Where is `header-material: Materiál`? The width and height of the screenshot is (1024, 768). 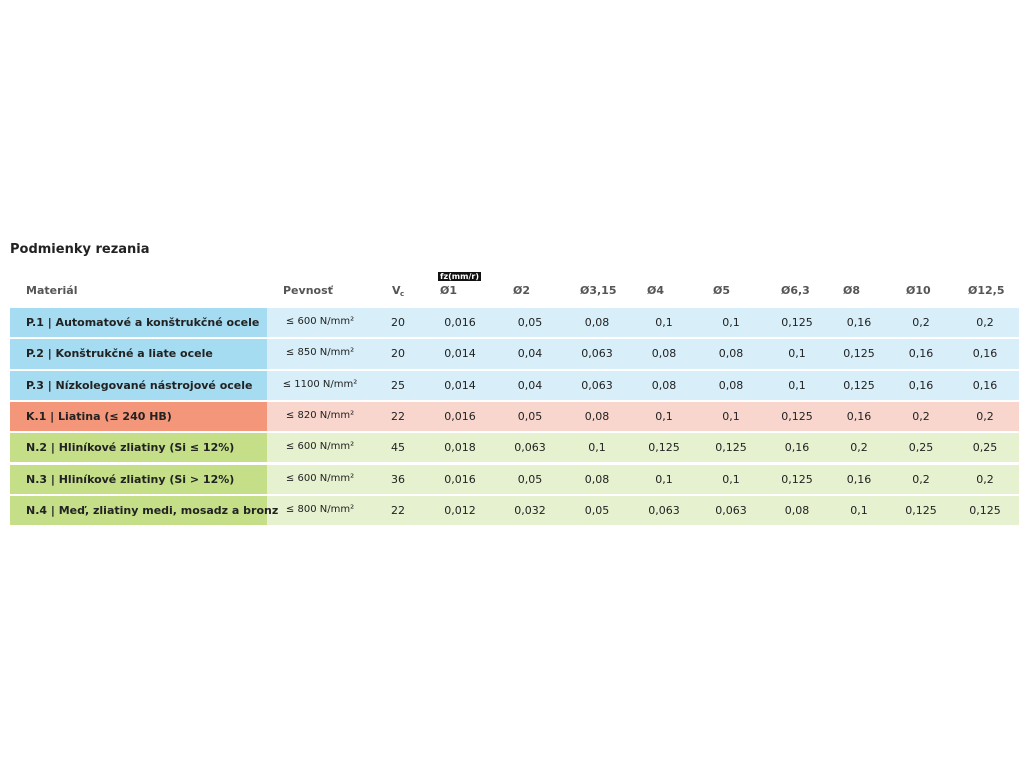
header-material: Materiál is located at coordinates (52, 290).